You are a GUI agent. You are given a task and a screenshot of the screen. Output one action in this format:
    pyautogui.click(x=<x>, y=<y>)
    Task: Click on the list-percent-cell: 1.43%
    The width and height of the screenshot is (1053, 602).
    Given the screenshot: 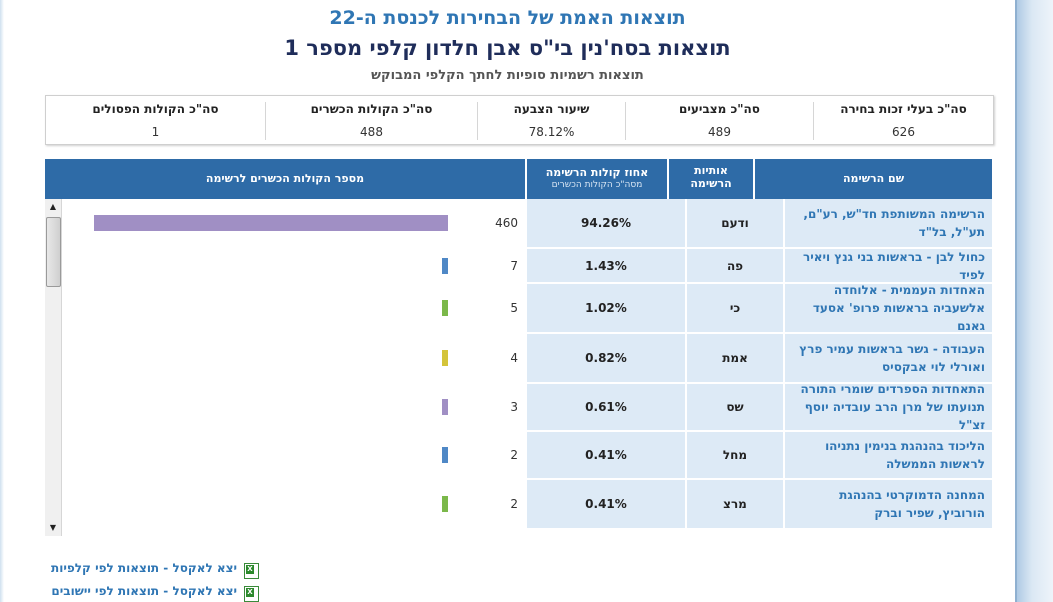 What is the action you would take?
    pyautogui.click(x=606, y=265)
    